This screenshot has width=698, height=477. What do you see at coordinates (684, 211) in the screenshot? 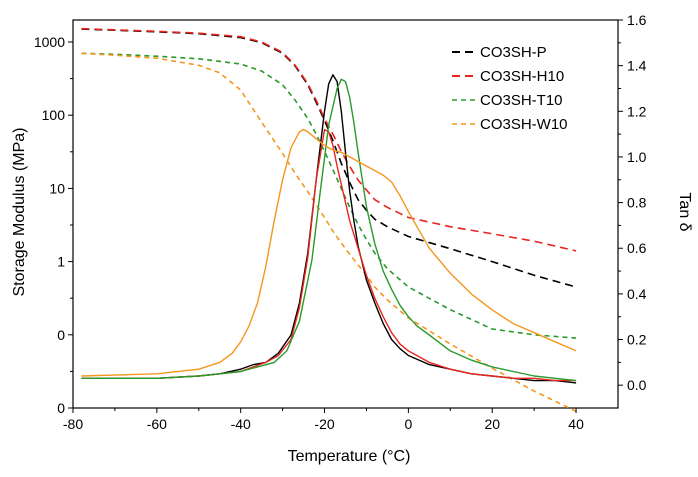
I see `y-right-axis-title: Tan δ` at bounding box center [684, 211].